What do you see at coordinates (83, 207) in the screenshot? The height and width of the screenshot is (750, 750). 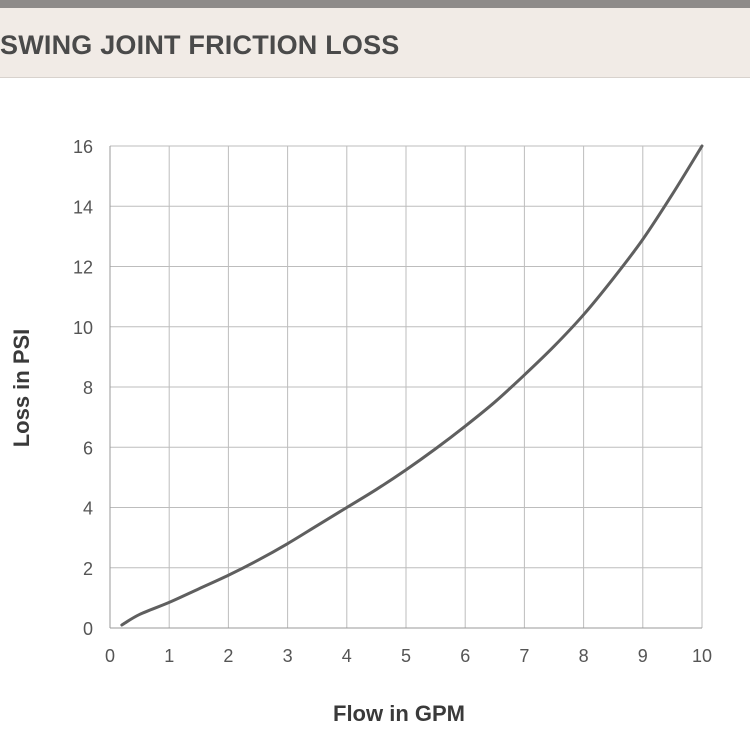 I see `y-tick-label: 14` at bounding box center [83, 207].